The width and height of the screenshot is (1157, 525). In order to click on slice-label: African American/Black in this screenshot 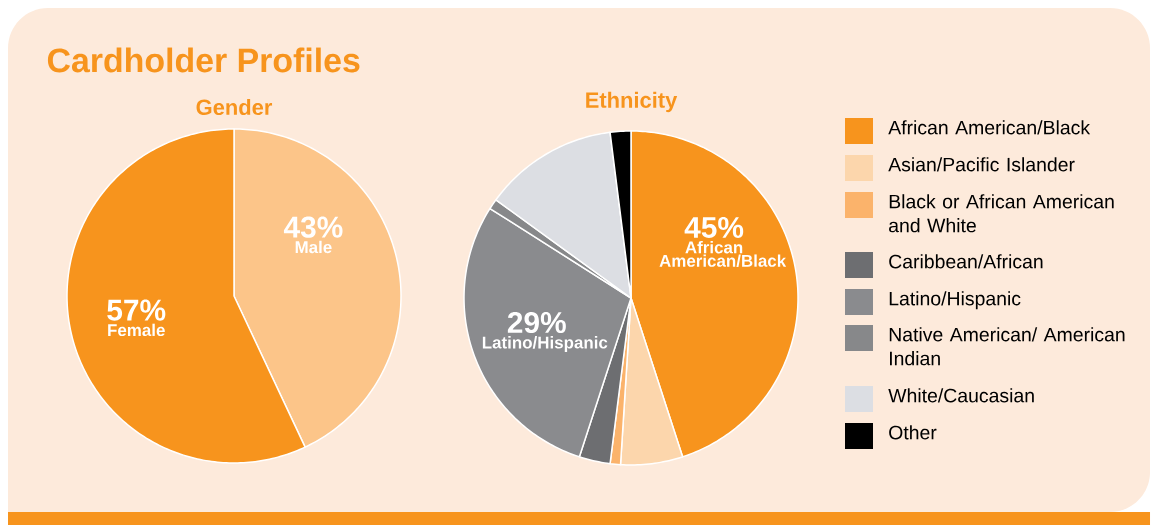, I will do `click(723, 254)`.